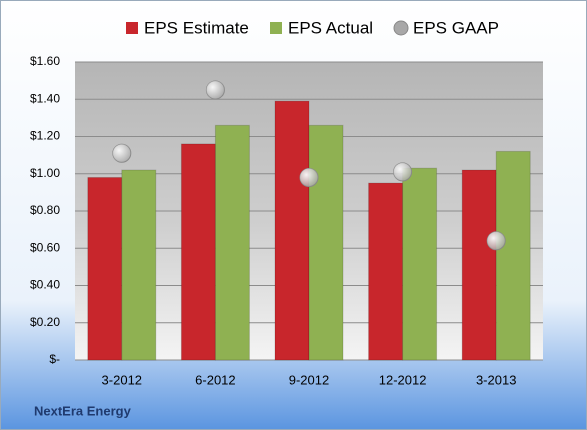  Describe the element at coordinates (83, 410) in the screenshot. I see `footer: NextEra Energy` at that location.